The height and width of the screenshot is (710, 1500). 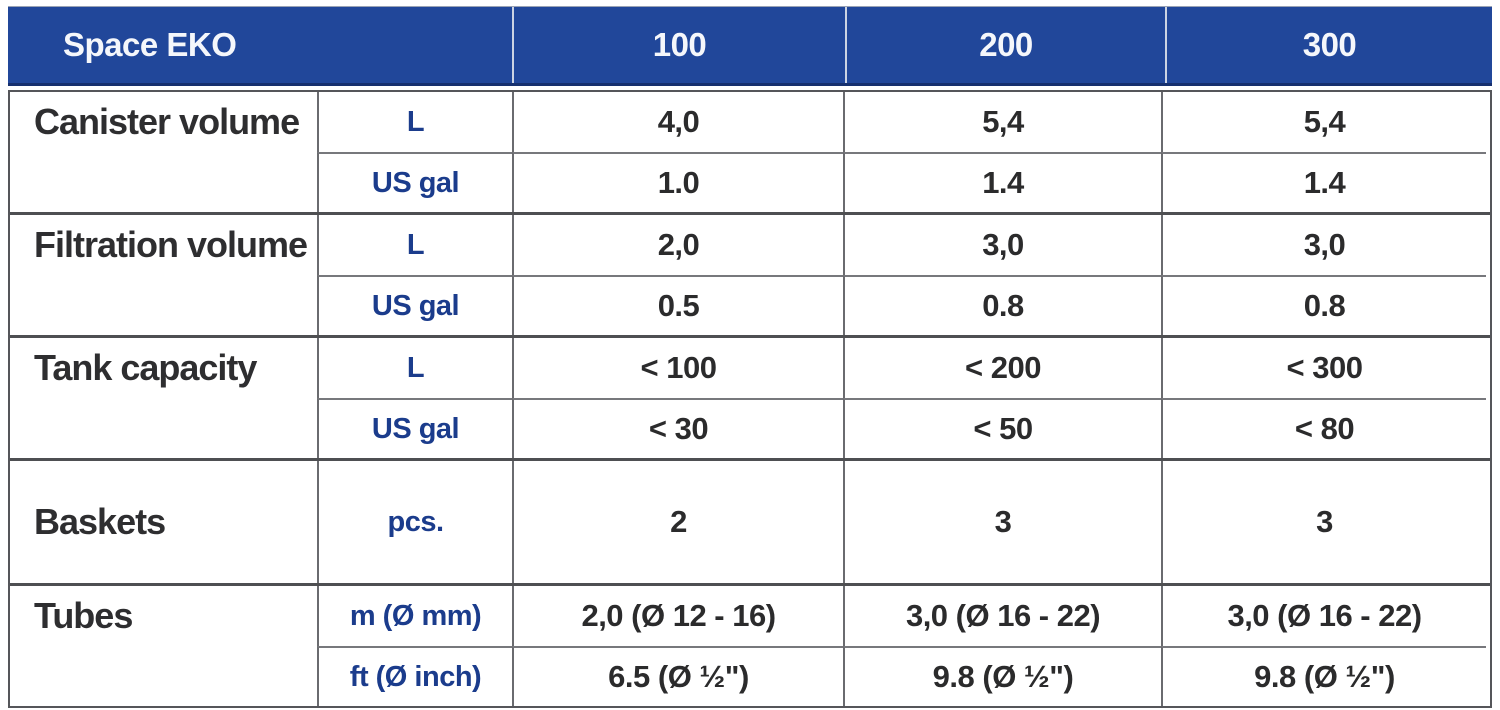 I want to click on value-cell: 1.0, so click(x=677, y=182).